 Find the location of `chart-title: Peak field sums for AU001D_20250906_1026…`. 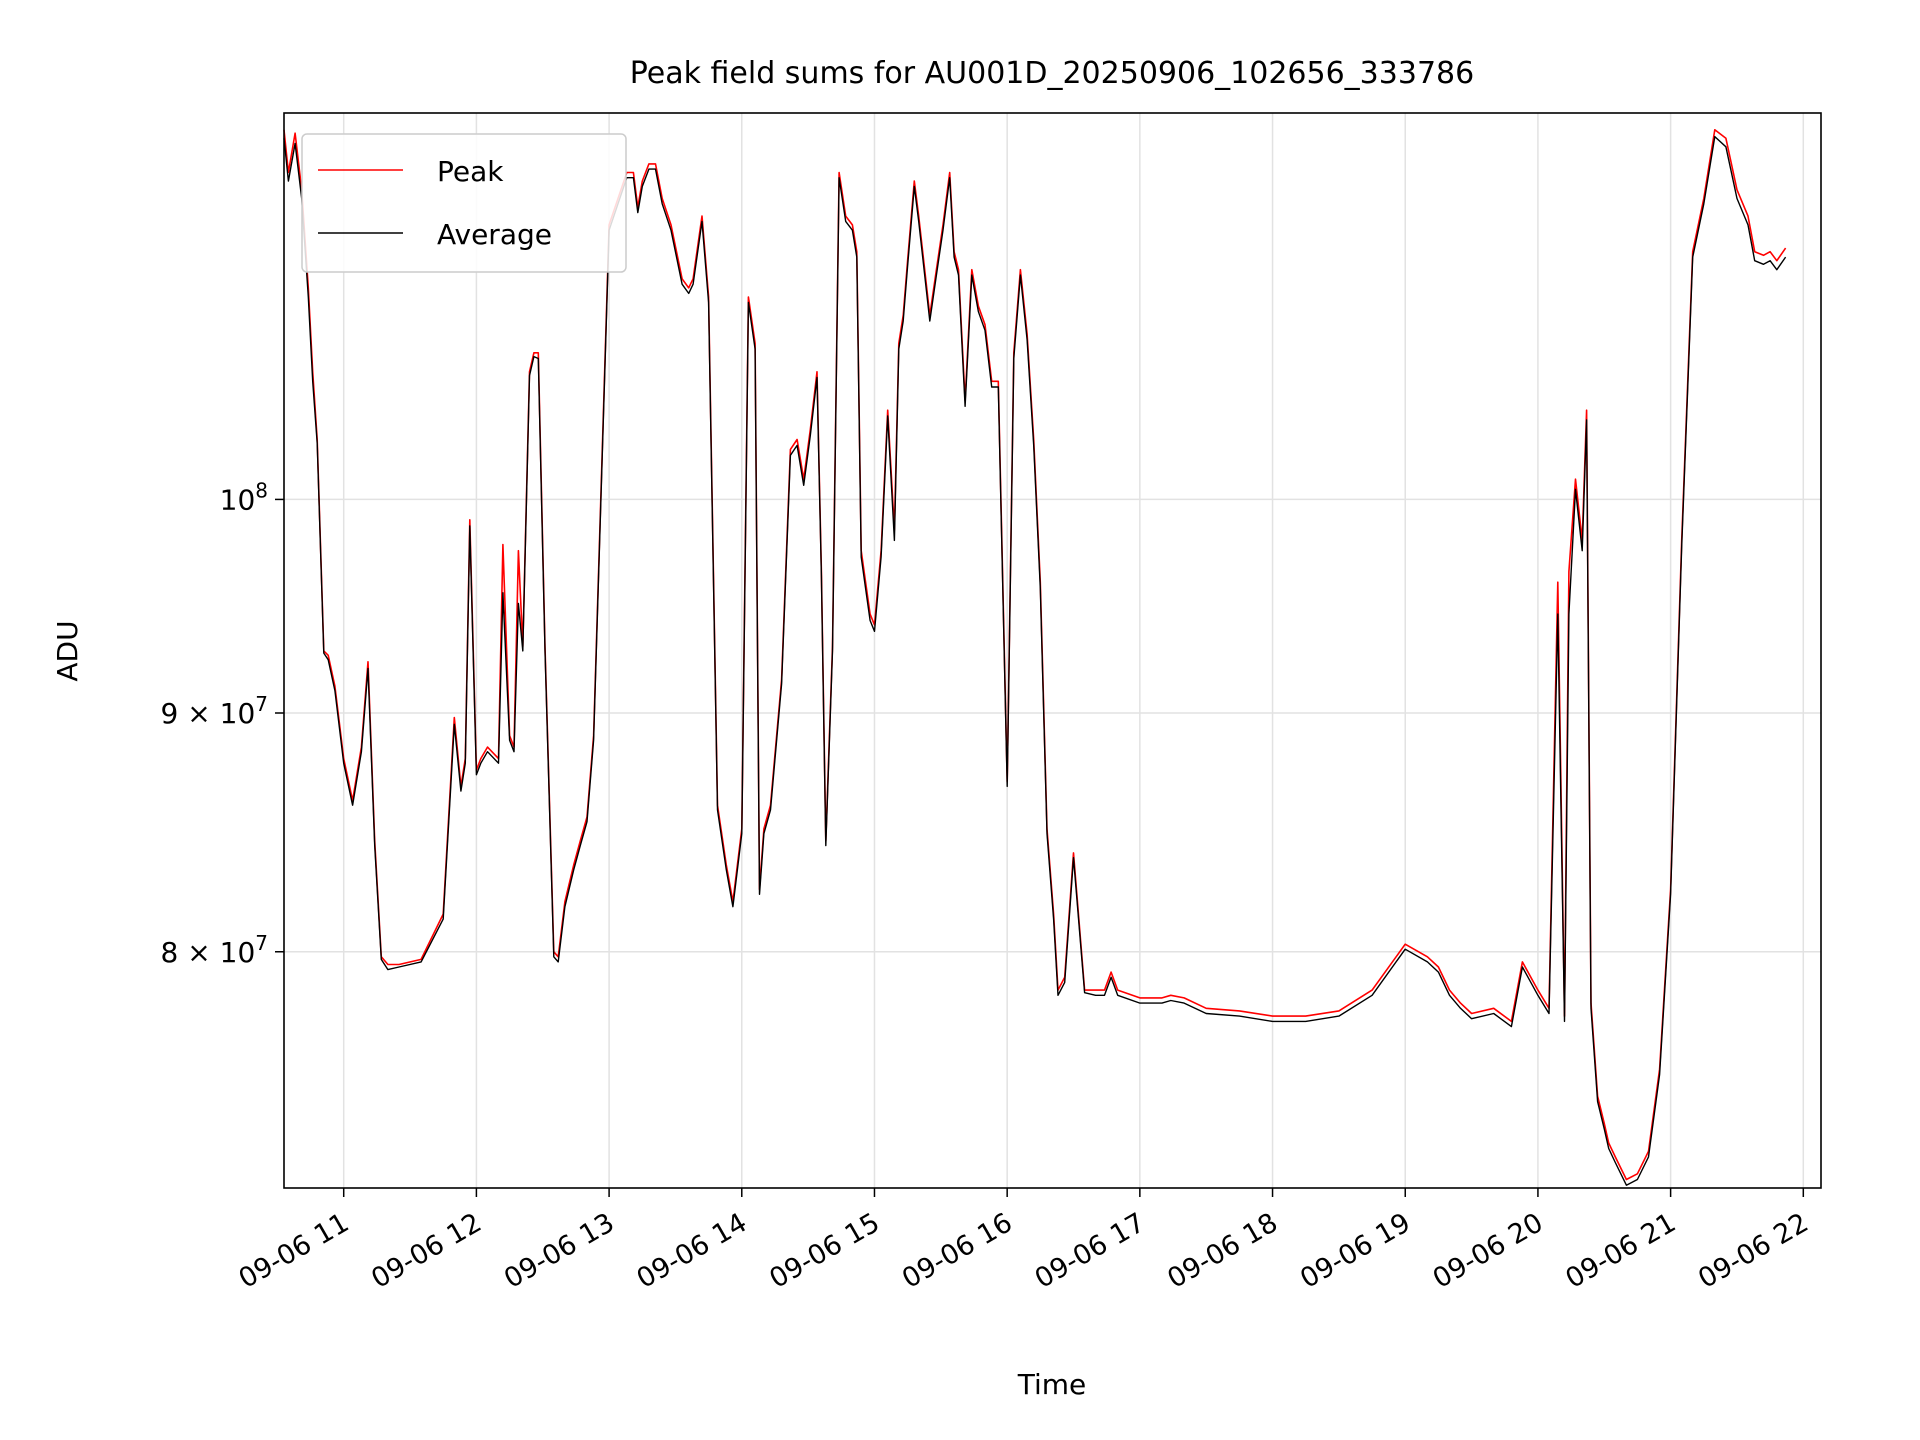

chart-title: Peak field sums for AU001D_20250906_1026… is located at coordinates (1052, 73).